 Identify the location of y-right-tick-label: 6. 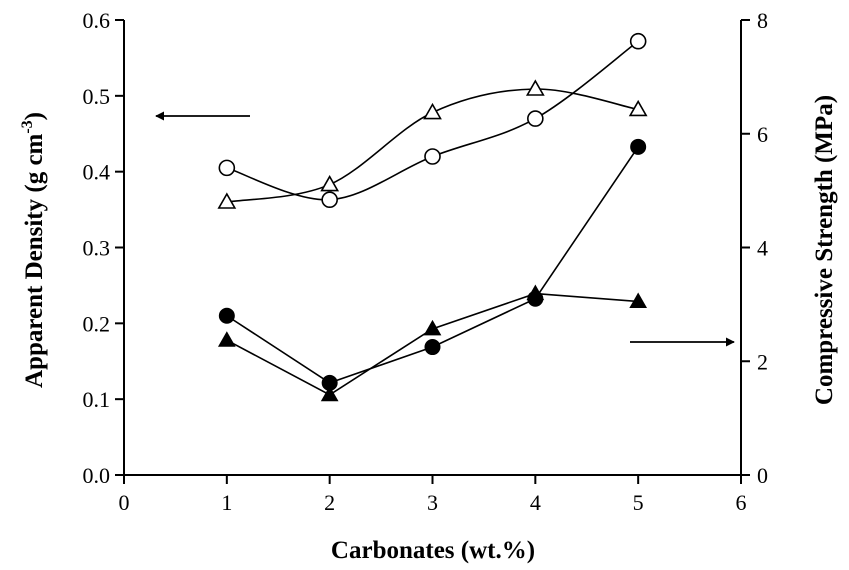
(762, 134).